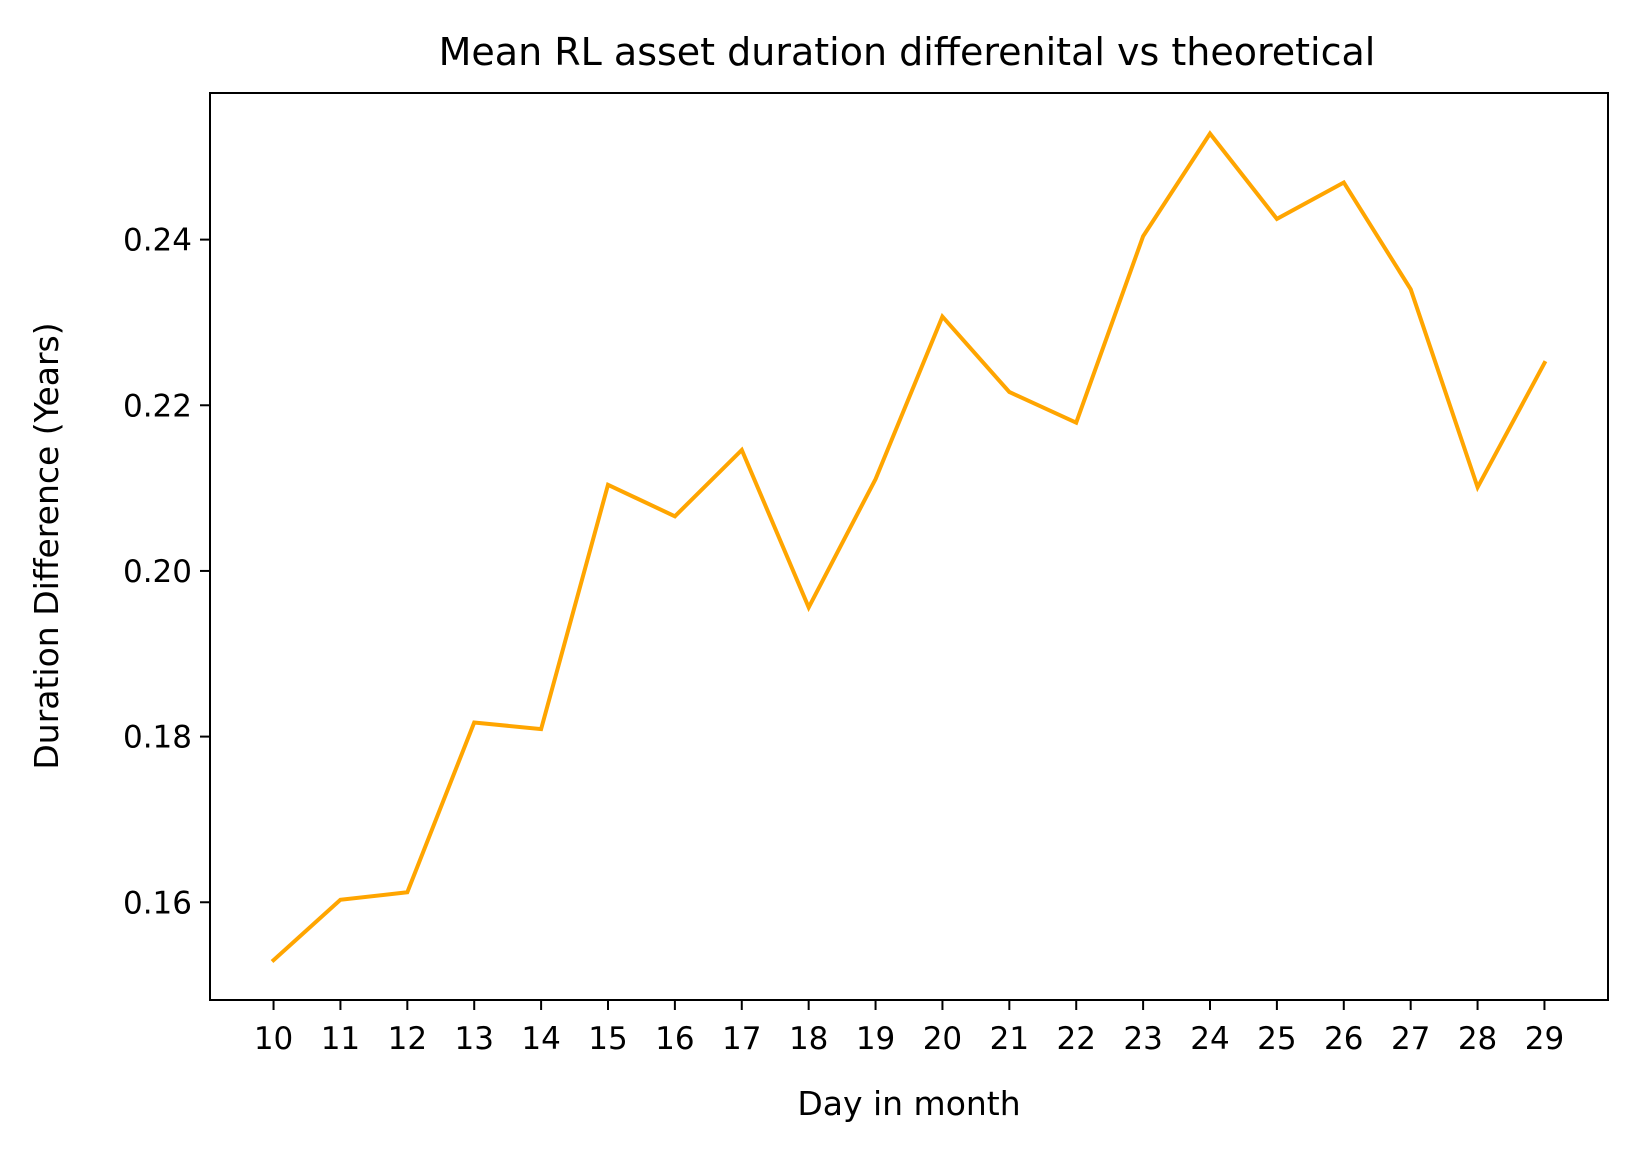  I want to click on x-tick-label: 27, so click(1410, 1039).